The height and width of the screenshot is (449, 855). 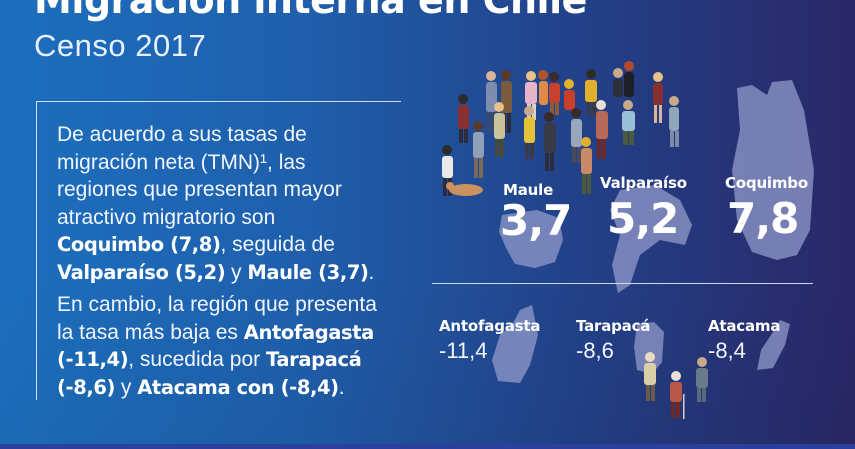 What do you see at coordinates (560, 128) in the screenshot?
I see `people-crowd-illustration` at bounding box center [560, 128].